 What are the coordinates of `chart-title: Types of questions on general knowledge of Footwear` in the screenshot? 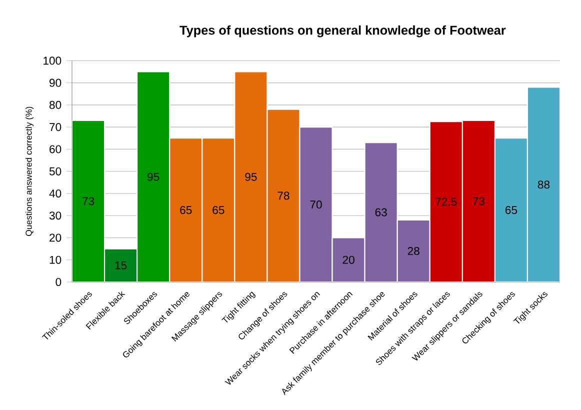 It's located at (343, 31).